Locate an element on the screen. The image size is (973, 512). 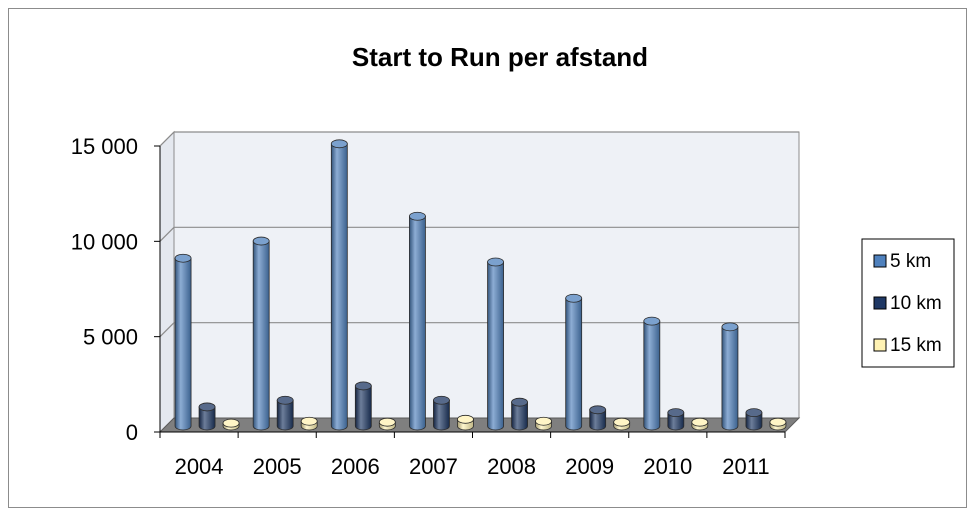
chart-title: Start to Run per afstand is located at coordinates (500, 57).